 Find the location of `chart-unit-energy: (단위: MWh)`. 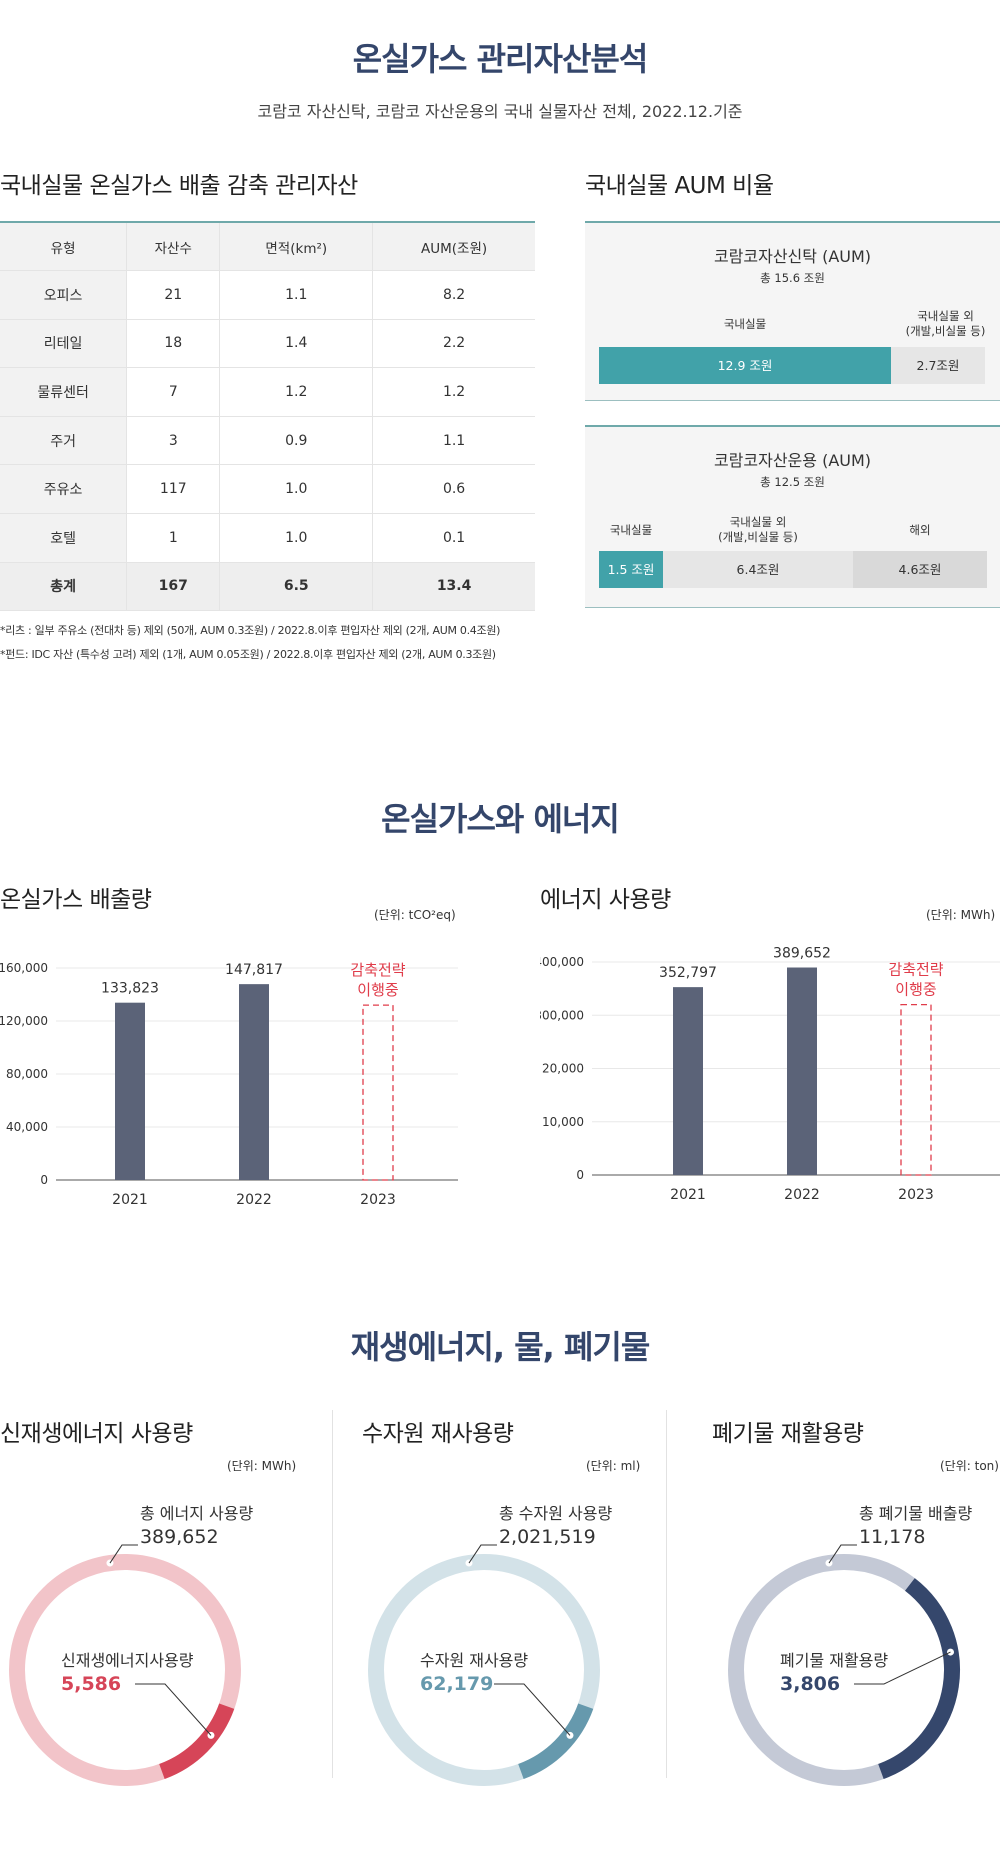

chart-unit-energy: (단위: MWh) is located at coordinates (961, 915).